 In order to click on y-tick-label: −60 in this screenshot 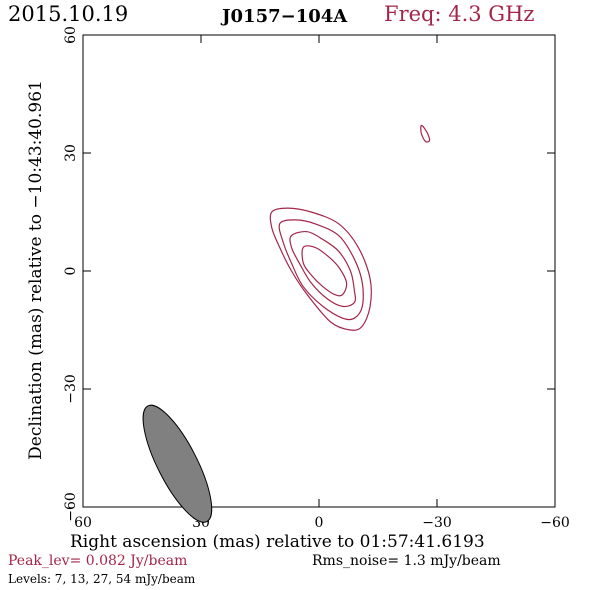, I will do `click(71, 507)`.